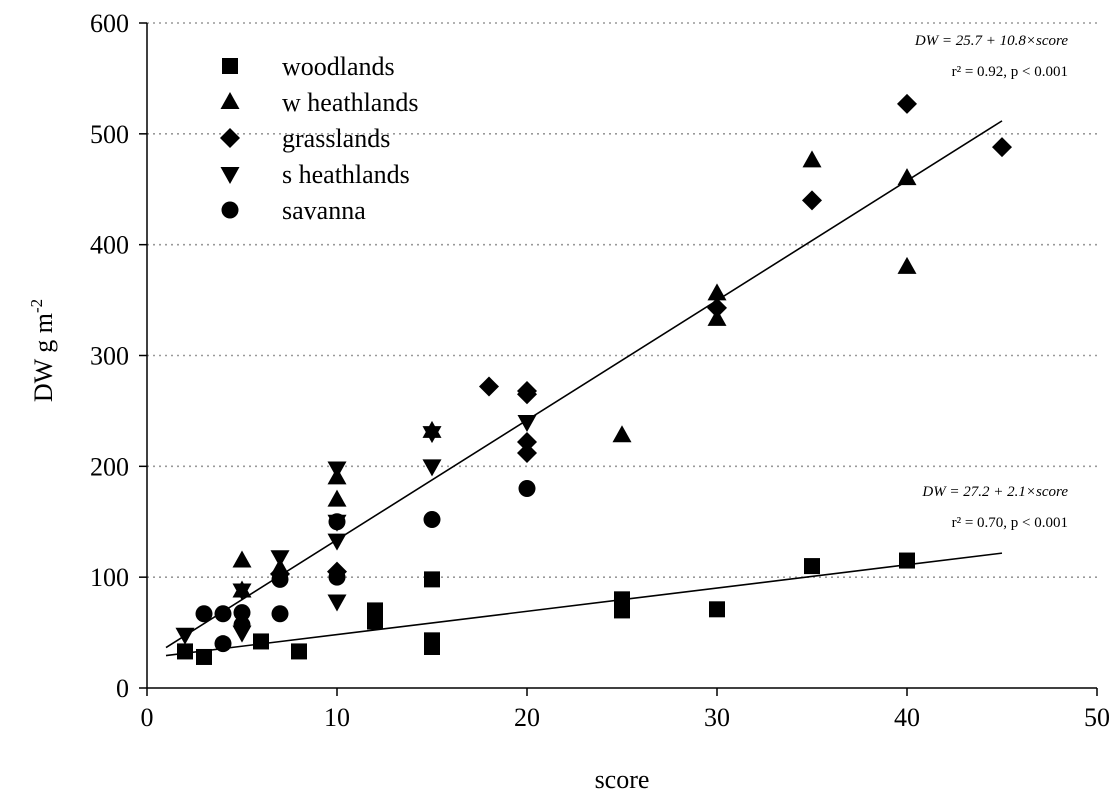 The height and width of the screenshot is (806, 1116). Describe the element at coordinates (109, 23) in the screenshot. I see `y-tick-label: 600` at that location.